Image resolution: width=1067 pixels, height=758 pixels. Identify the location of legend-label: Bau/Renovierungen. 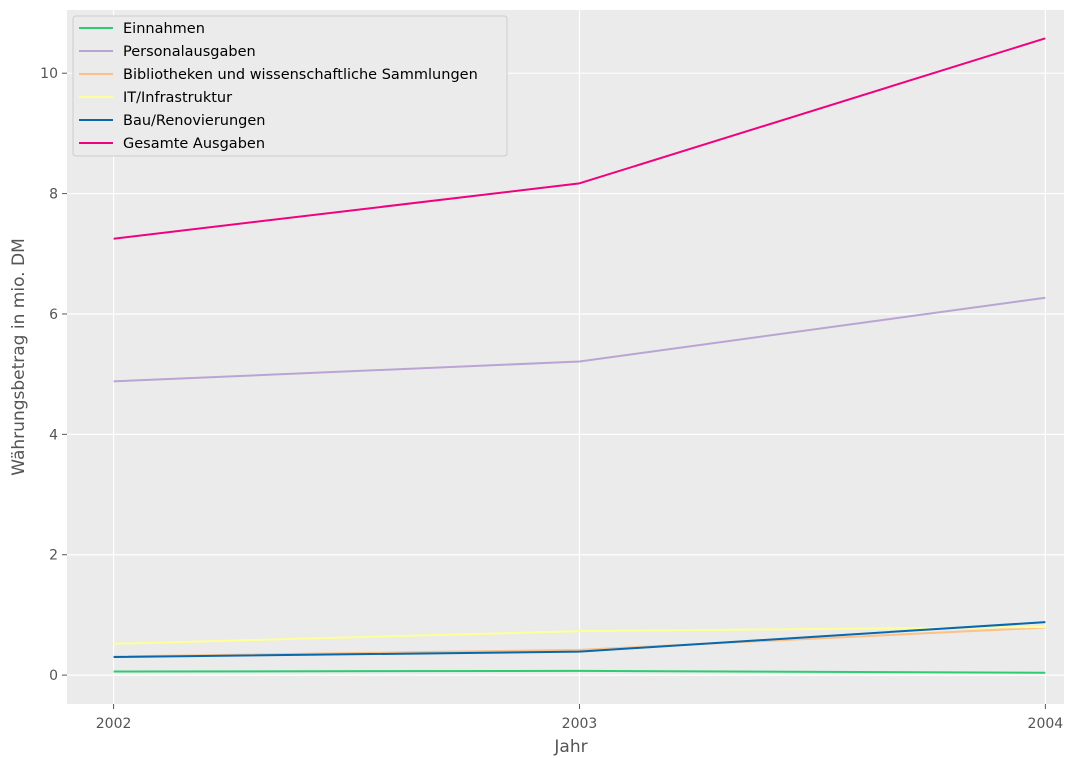
(194, 121).